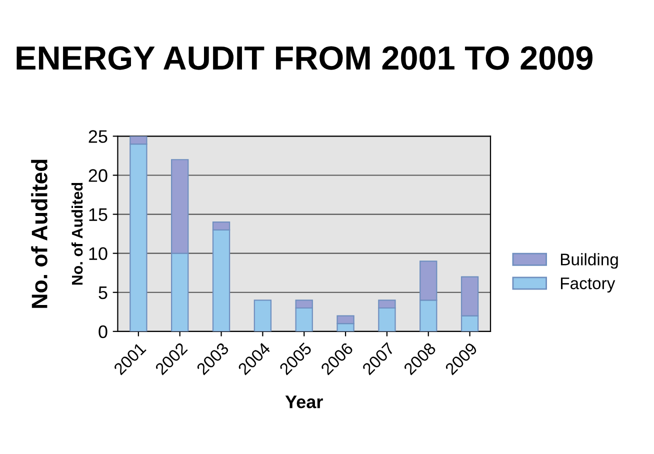  I want to click on y-tick-label: 10, so click(98, 253).